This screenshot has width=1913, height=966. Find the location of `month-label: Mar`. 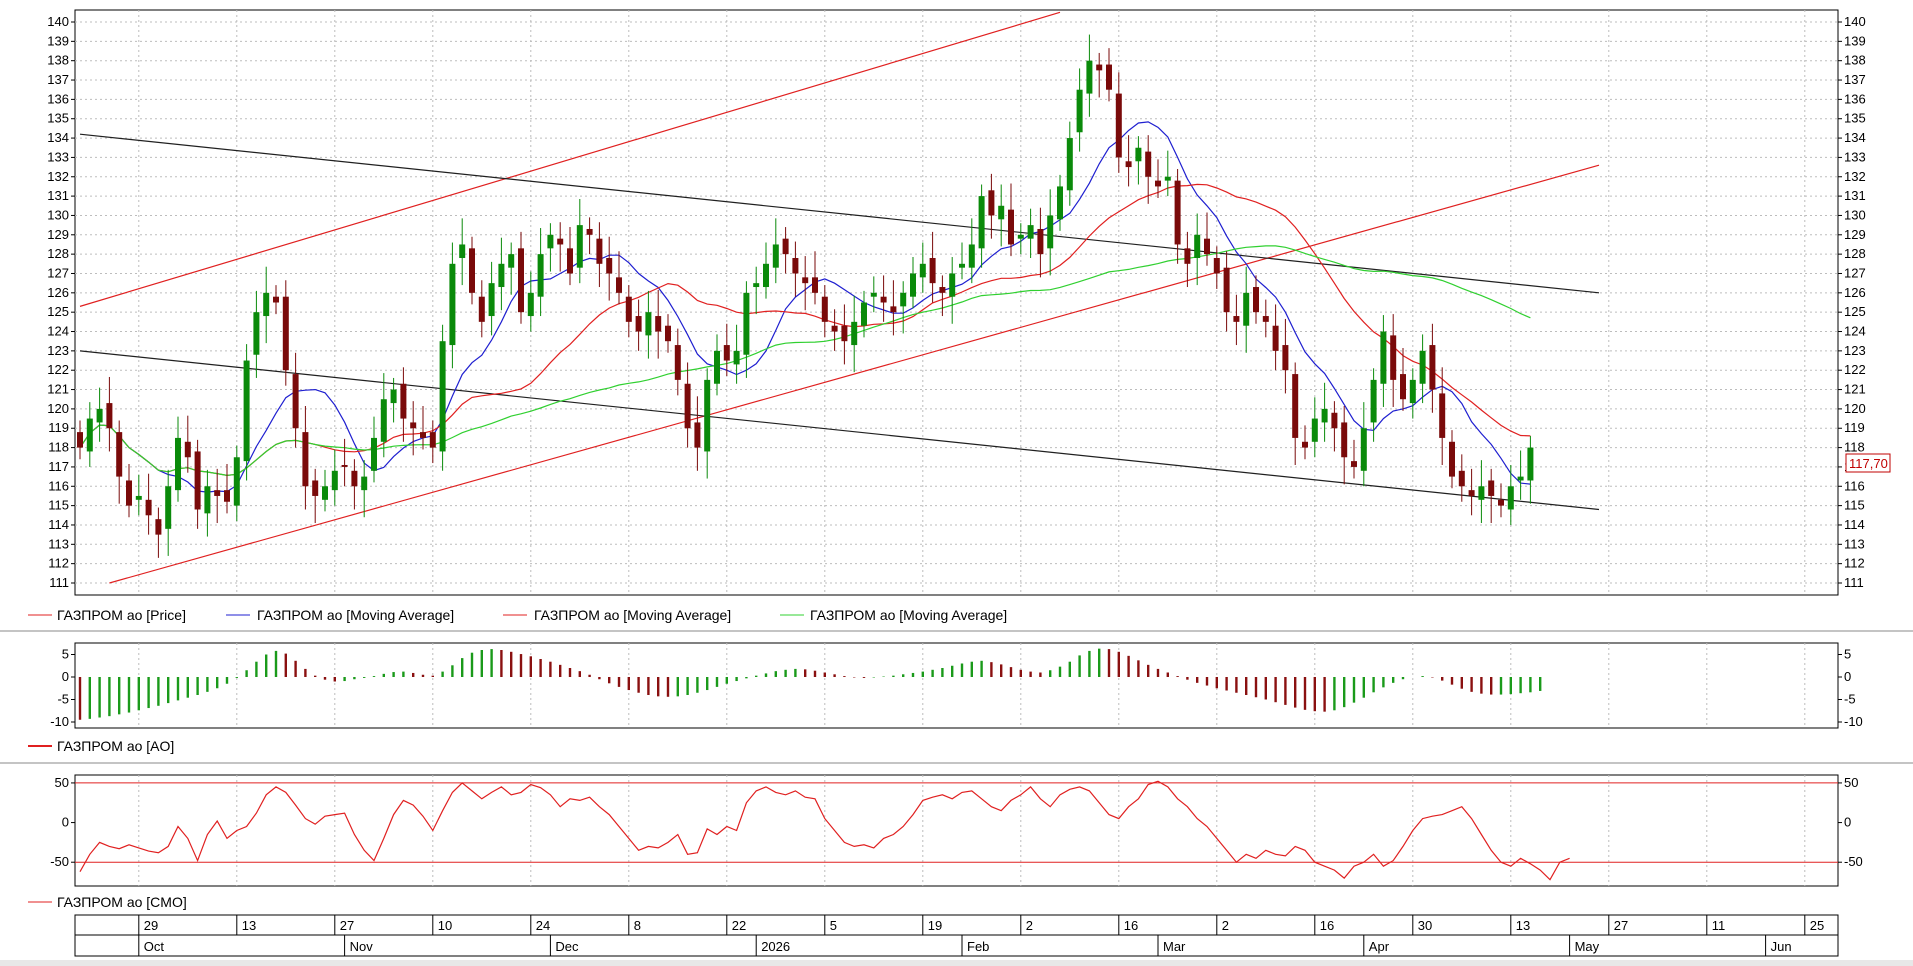

month-label: Mar is located at coordinates (1174, 946).